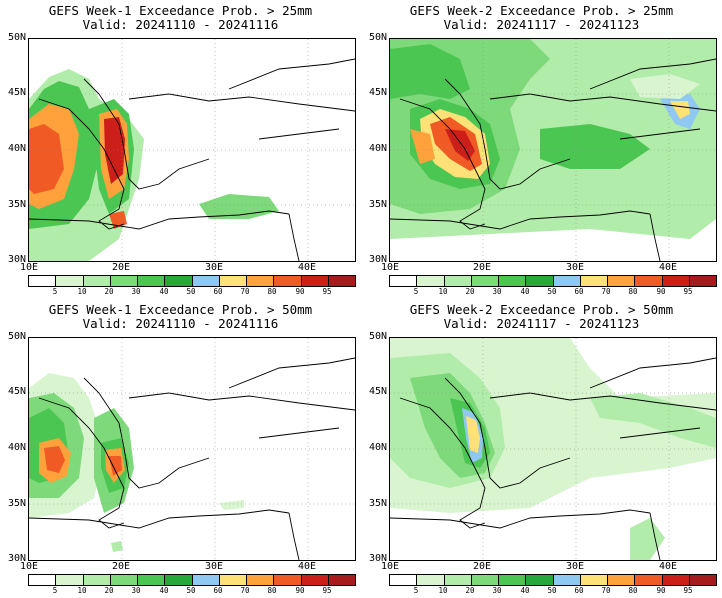 This screenshot has width=722, height=598. What do you see at coordinates (180, 309) in the screenshot?
I see `panel-title: GEFS Week-1 Exceedance Prob. > 50mm` at bounding box center [180, 309].